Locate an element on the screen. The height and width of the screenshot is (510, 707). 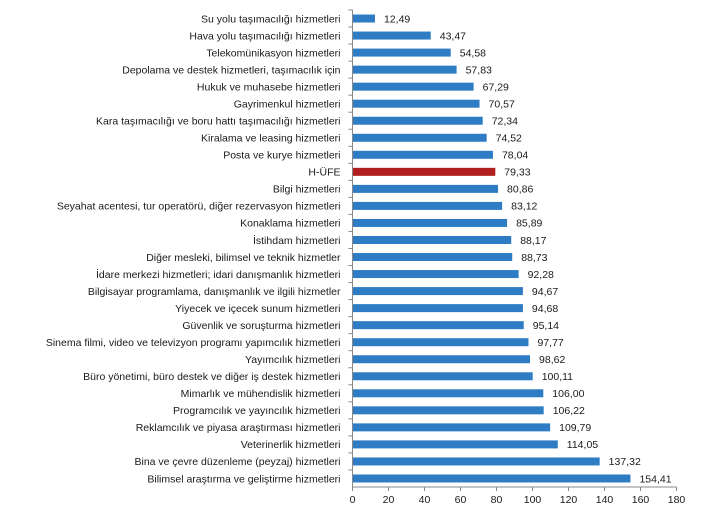
value-label: 88,73 is located at coordinates (534, 258).